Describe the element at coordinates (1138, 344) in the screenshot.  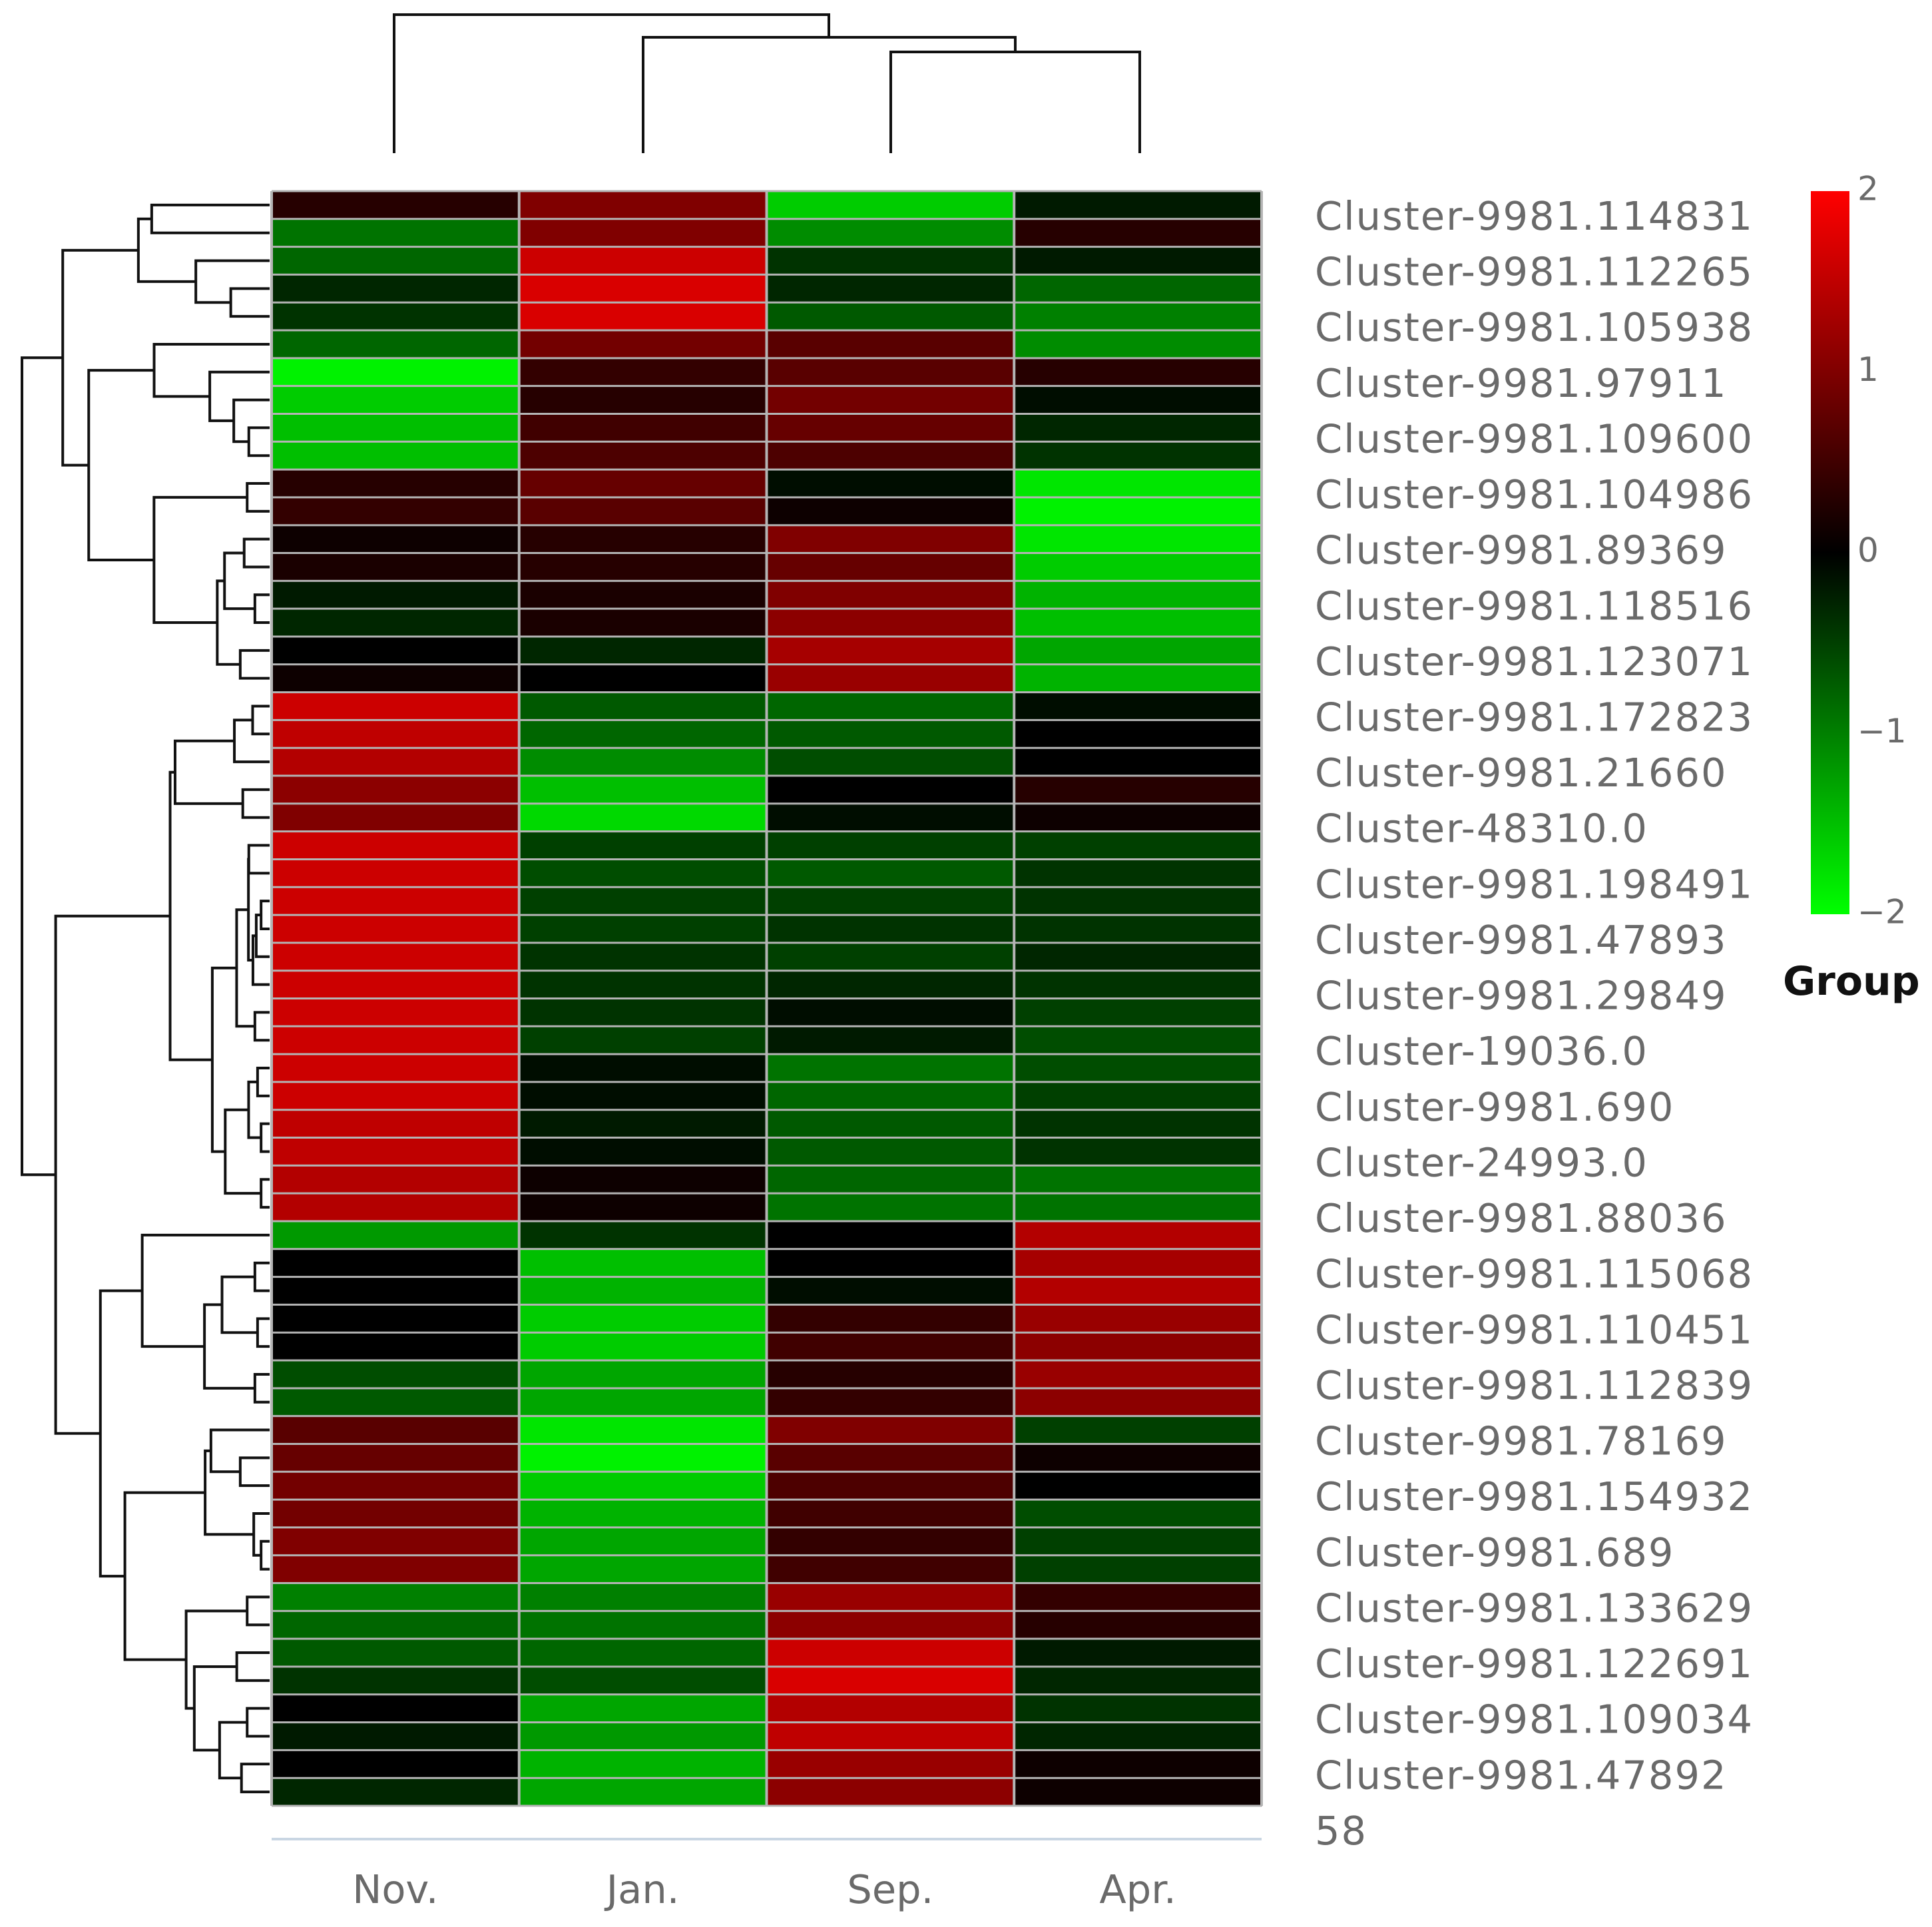
I see `heatmap-cell-r6-apr` at that location.